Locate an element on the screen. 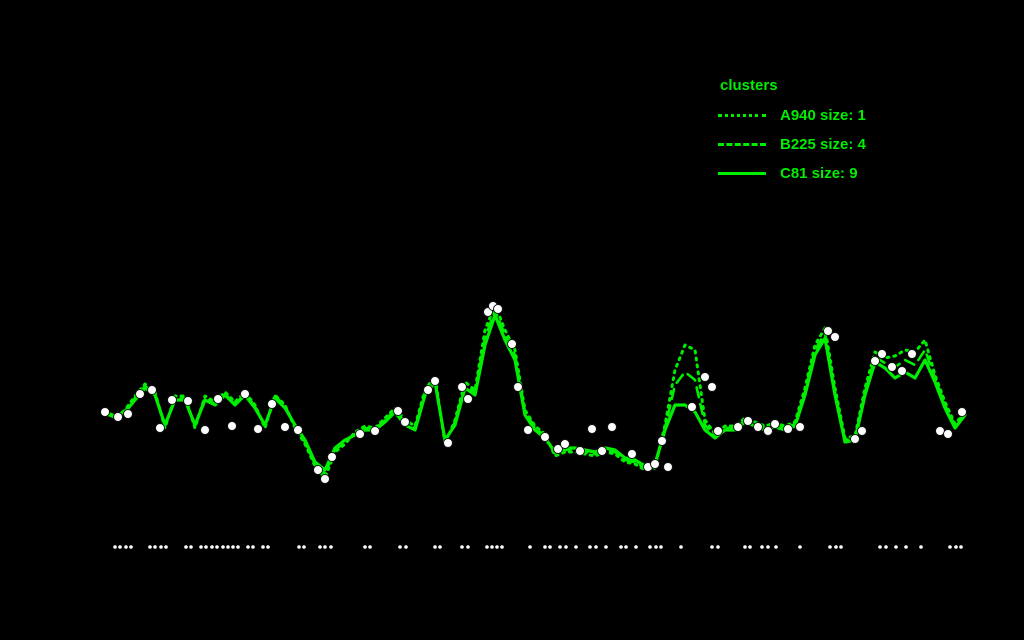  legend-item-label: C81 size: 9 is located at coordinates (819, 173).